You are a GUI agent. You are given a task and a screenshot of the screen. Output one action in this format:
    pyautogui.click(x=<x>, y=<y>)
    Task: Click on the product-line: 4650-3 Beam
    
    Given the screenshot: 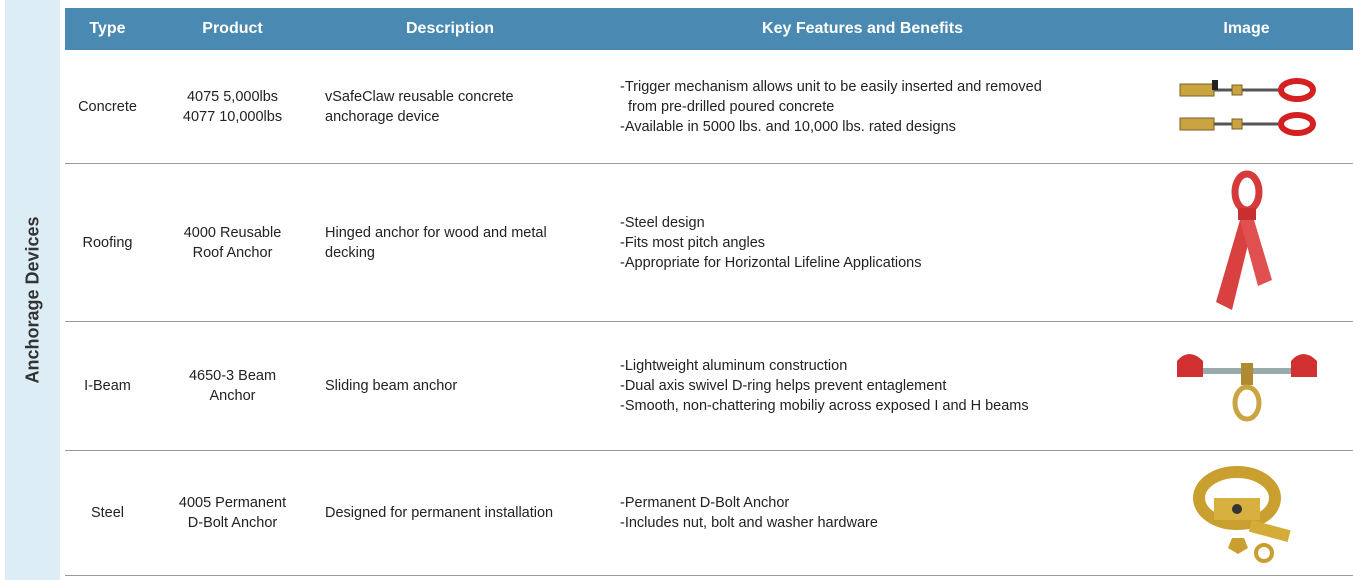 What is the action you would take?
    pyautogui.click(x=232, y=376)
    